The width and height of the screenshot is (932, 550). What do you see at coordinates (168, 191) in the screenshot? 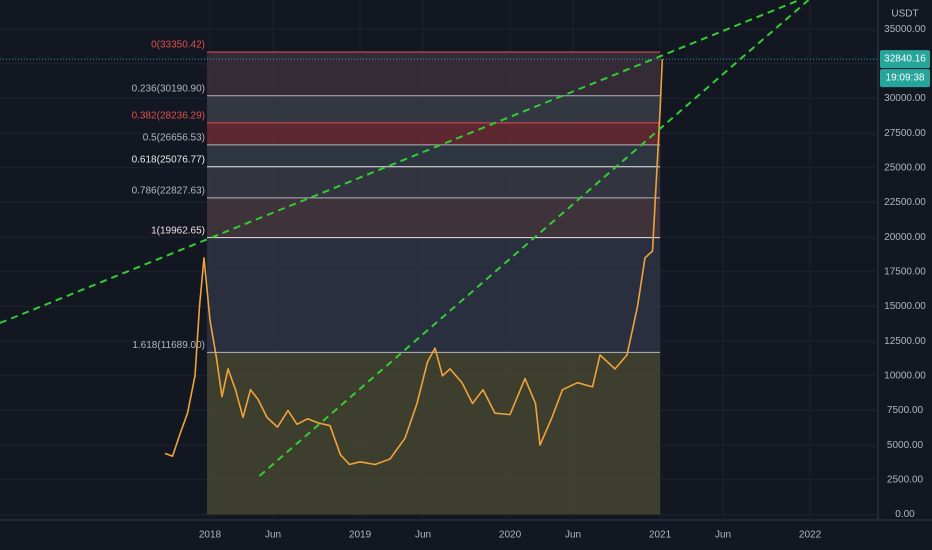
I see `fib-level-label: 0.786(22827.63)` at bounding box center [168, 191].